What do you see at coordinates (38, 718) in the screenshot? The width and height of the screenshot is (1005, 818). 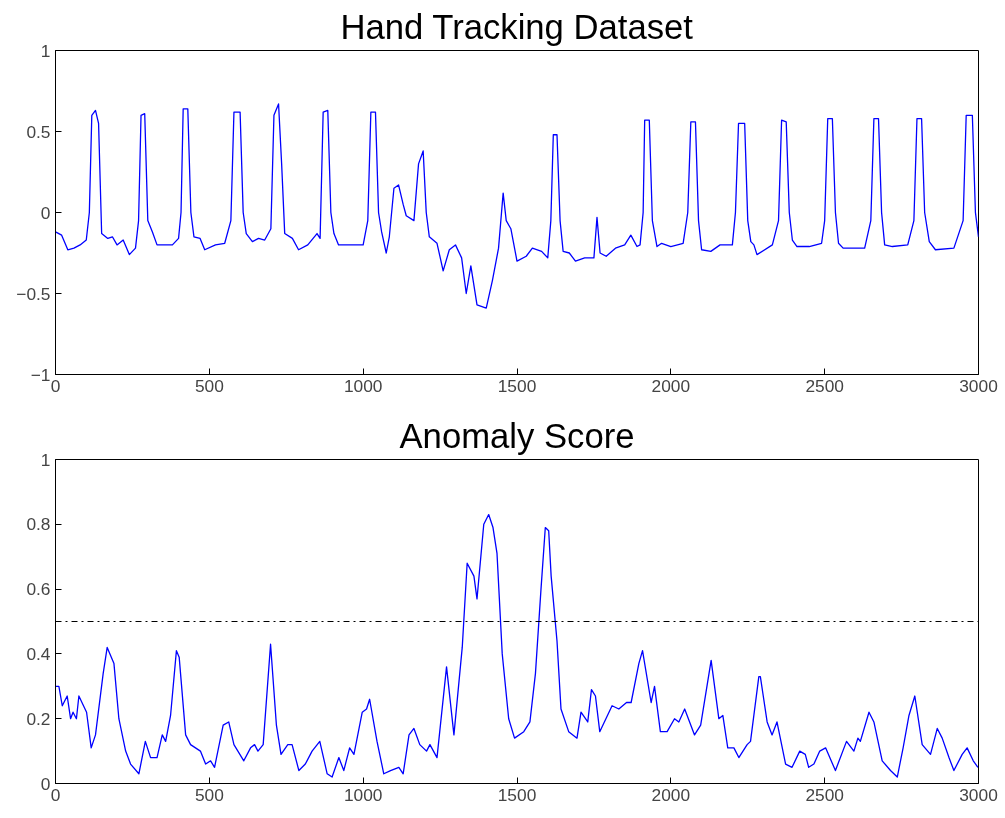 I see `y-tick-label: 0.2` at bounding box center [38, 718].